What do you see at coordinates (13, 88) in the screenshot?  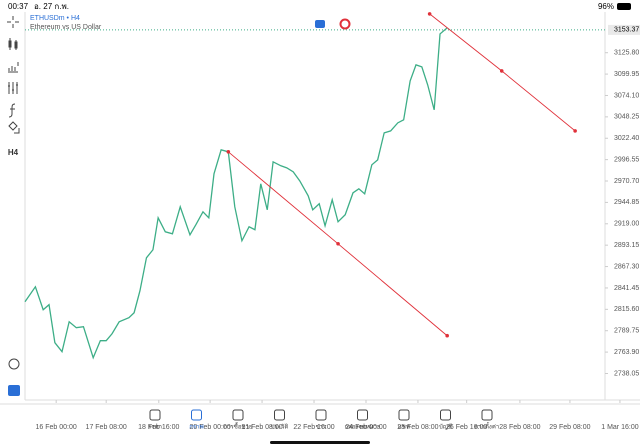 I see `settings-tool` at bounding box center [13, 88].